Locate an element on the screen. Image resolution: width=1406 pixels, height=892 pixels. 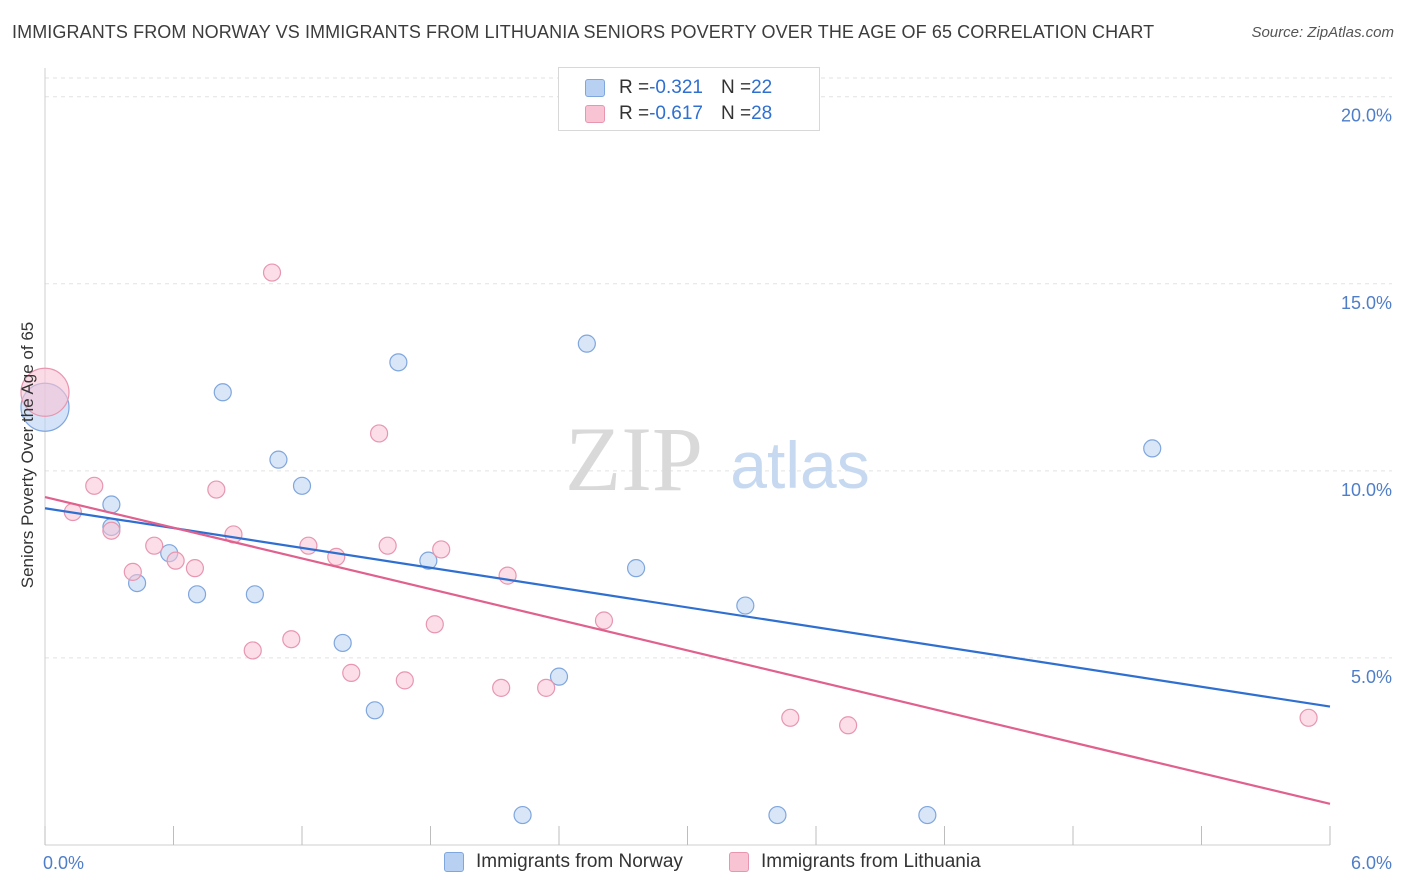
series-legend-lithuania: Immigrants from Lithuania is located at coordinates (855, 862).